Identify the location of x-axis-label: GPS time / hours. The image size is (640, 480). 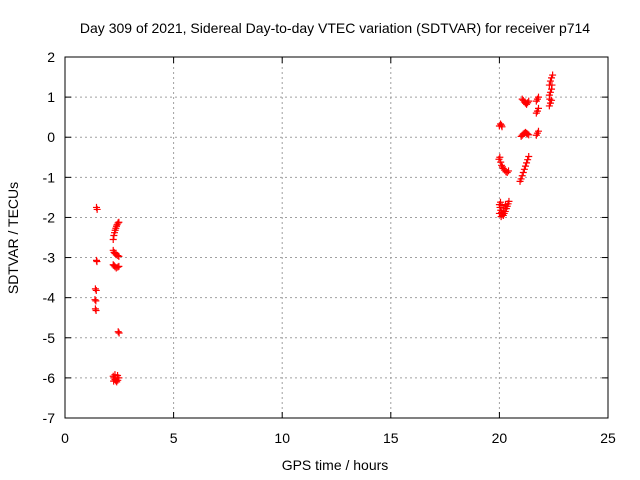
(335, 465).